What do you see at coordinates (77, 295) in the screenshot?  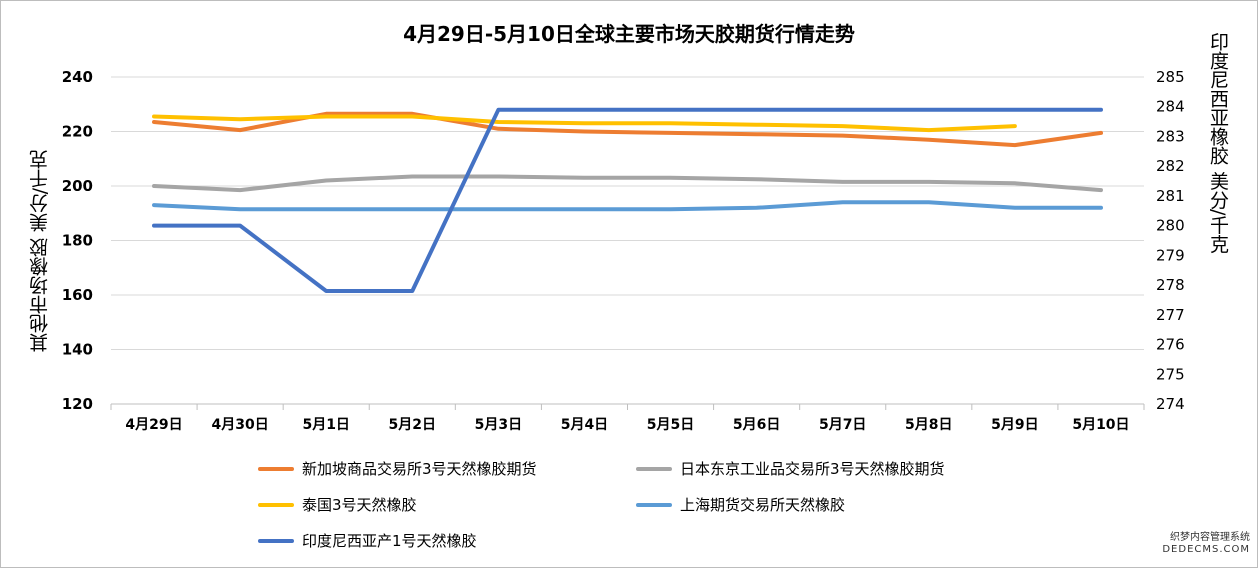 I see `y-left-tick-label: 160` at bounding box center [77, 295].